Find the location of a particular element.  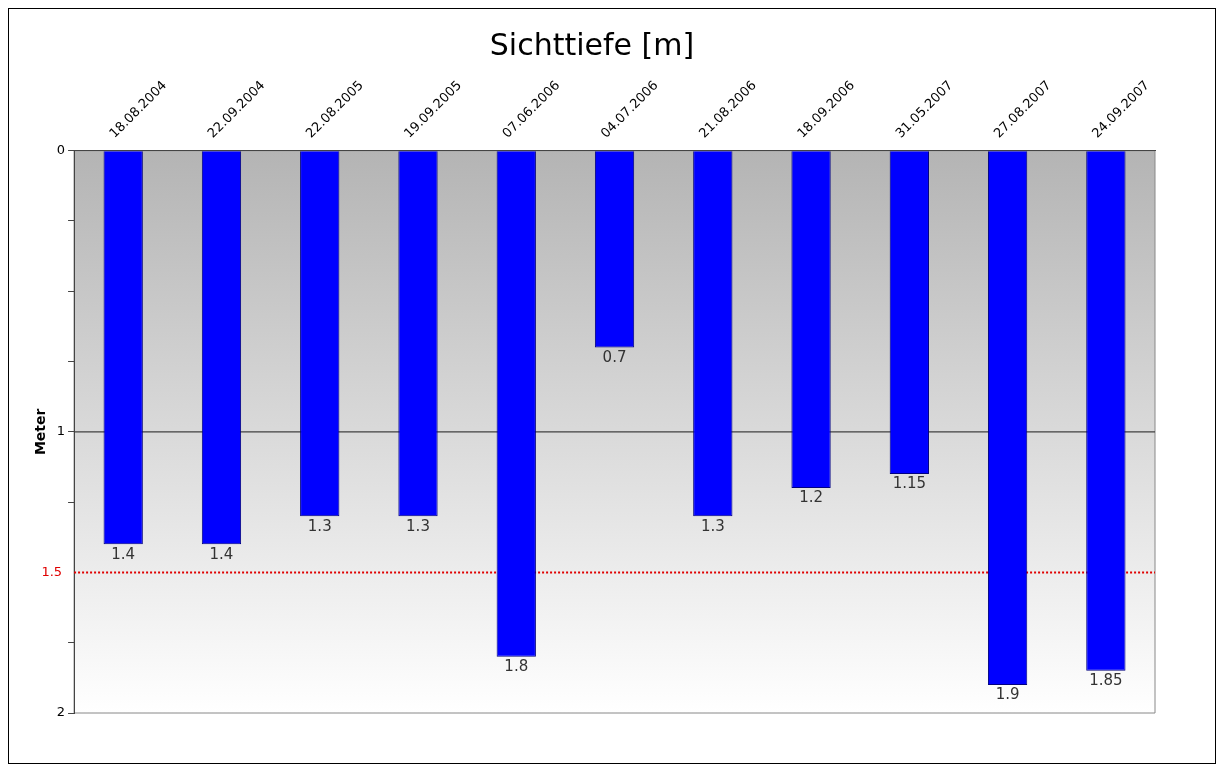

y-tick-label: 1 is located at coordinates (61, 431).